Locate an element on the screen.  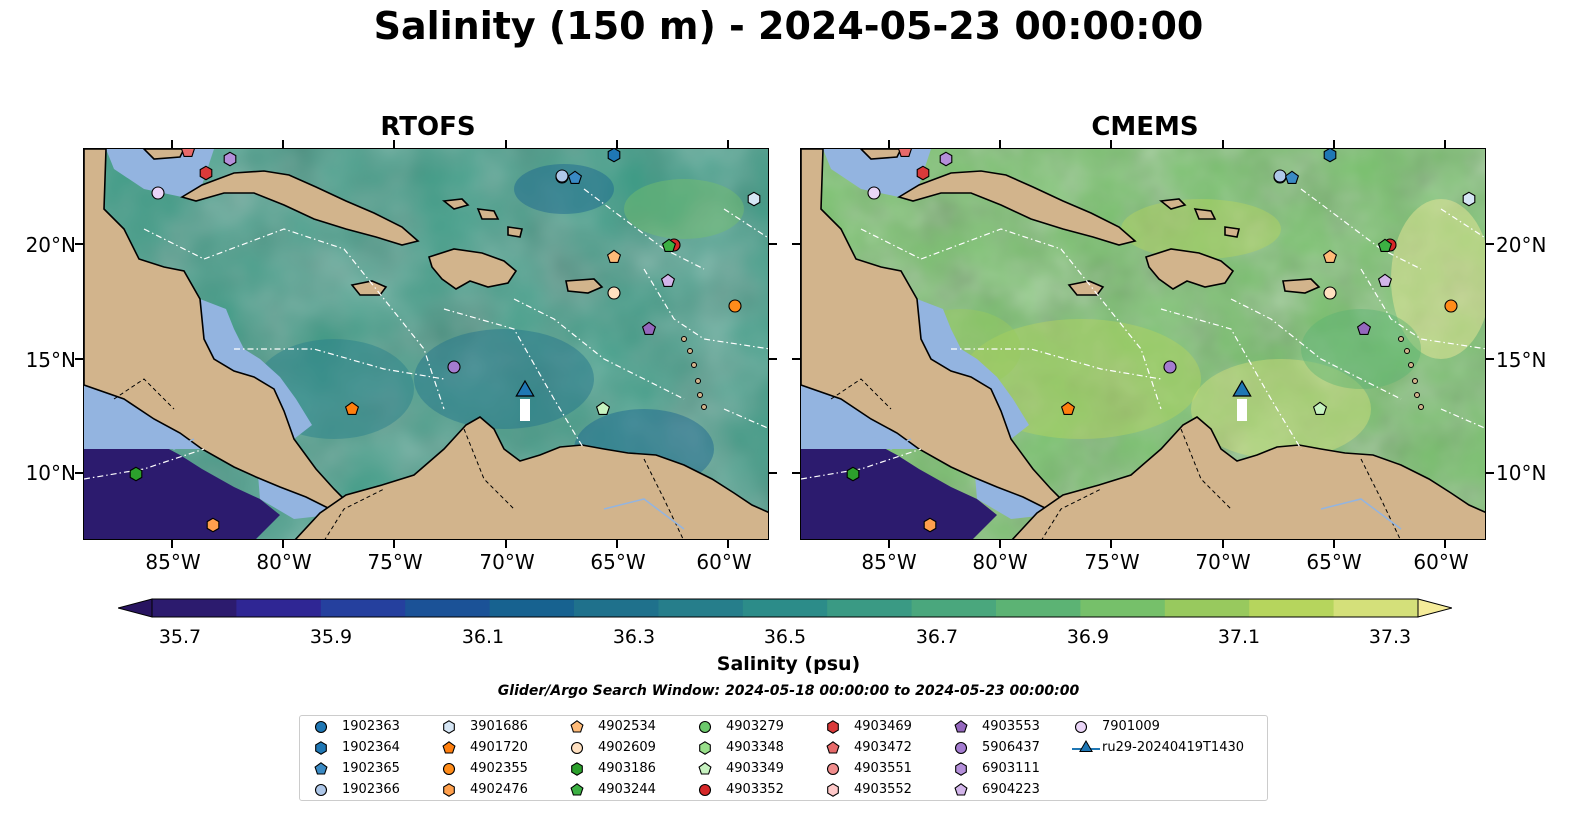
glider-track is located at coordinates (525, 410).